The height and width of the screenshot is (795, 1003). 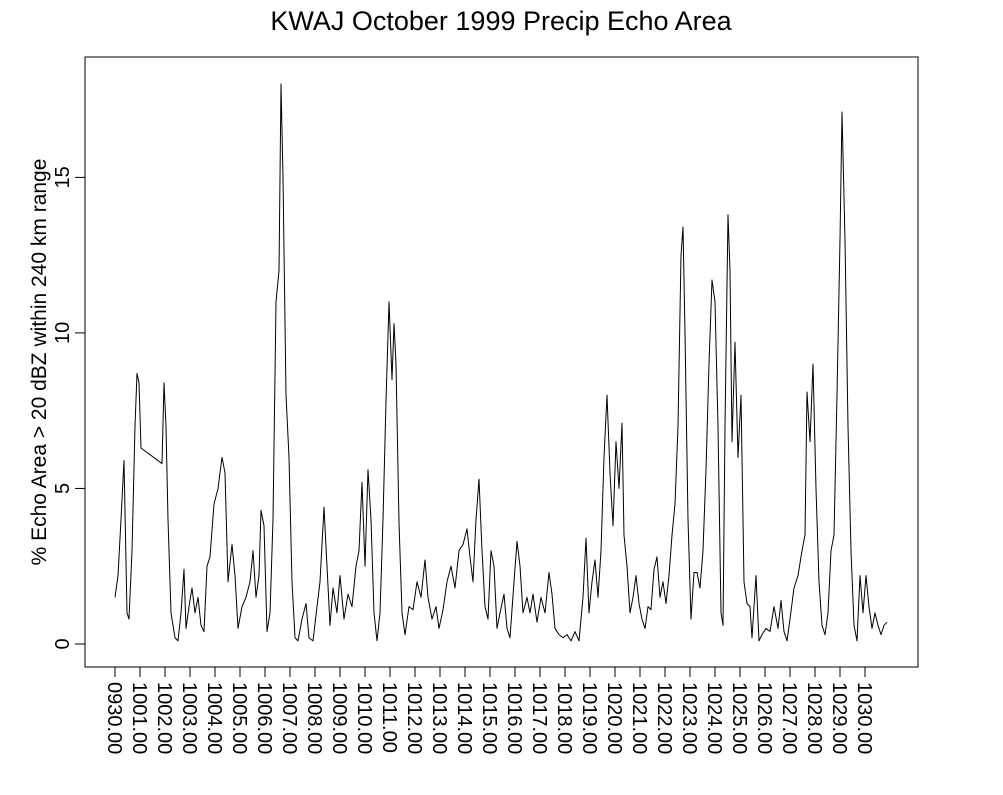 I want to click on x-tick-label: 1022.00, so click(x=664, y=718).